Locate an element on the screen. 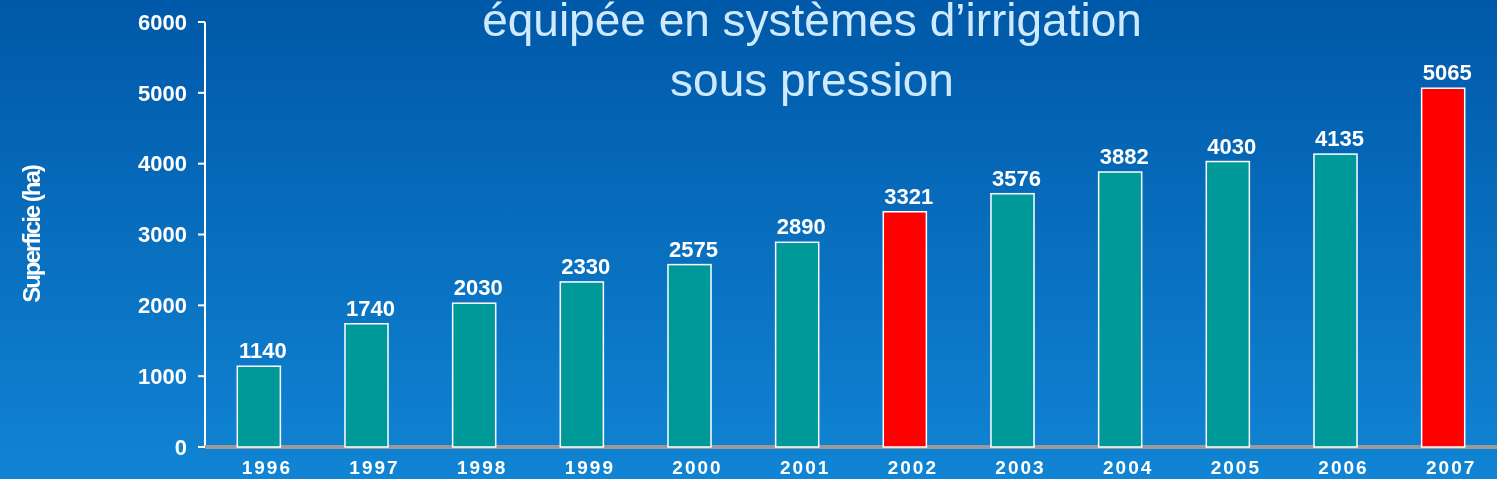 This screenshot has width=1497, height=479. data-label: 3321 is located at coordinates (909, 196).